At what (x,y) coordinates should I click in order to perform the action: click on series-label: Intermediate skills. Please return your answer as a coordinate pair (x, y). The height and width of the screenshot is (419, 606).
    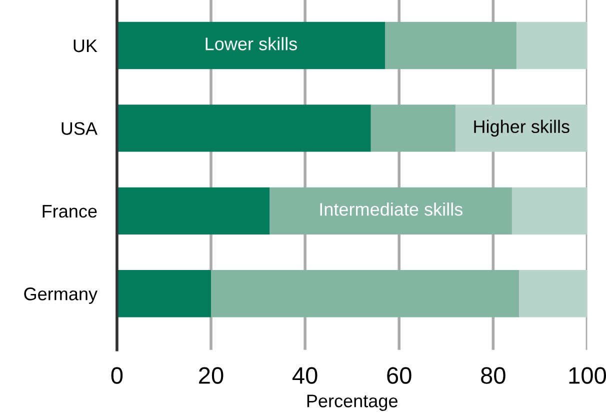
    Looking at the image, I should click on (391, 209).